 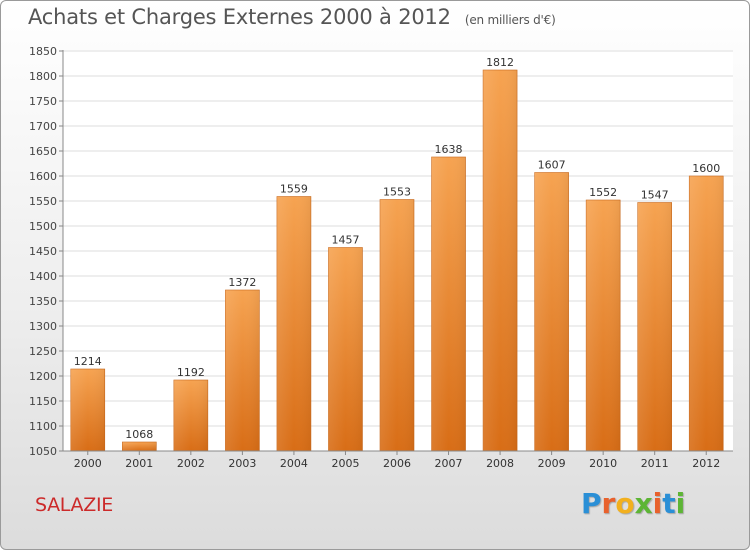 I want to click on y-tick-label: 1150, so click(x=43, y=401).